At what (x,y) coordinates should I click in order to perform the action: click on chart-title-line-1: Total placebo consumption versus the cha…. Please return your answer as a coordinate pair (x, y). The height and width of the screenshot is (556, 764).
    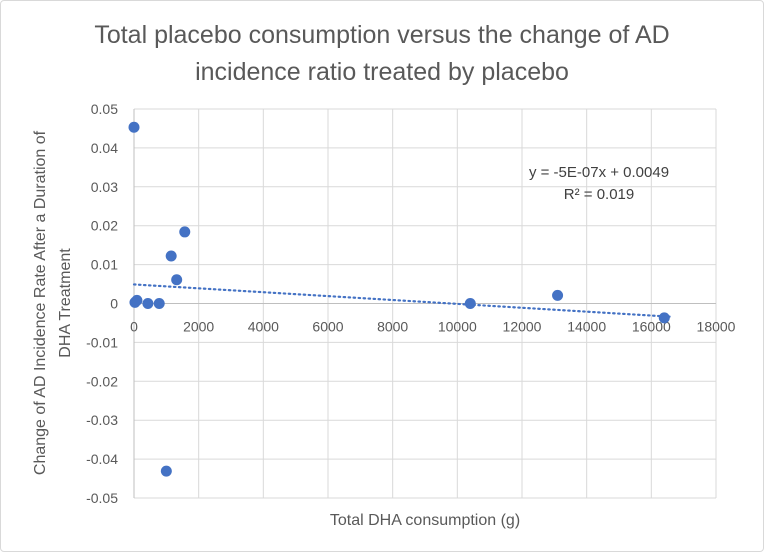
    Looking at the image, I should click on (381, 35).